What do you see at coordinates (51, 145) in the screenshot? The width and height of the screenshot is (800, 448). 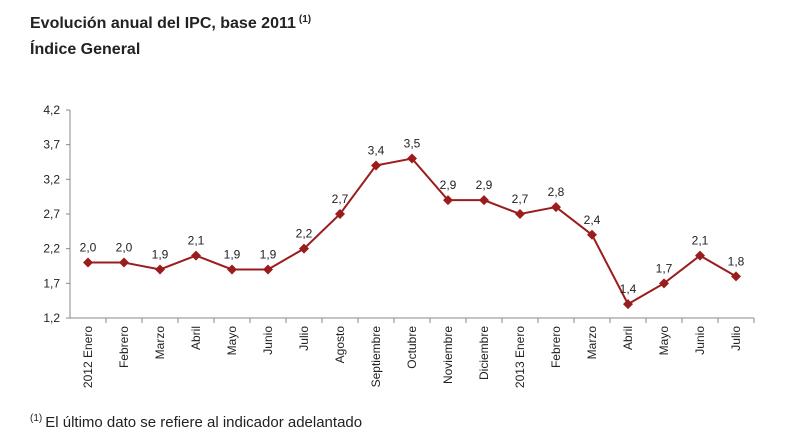 I see `y-tick-label: 3,7` at bounding box center [51, 145].